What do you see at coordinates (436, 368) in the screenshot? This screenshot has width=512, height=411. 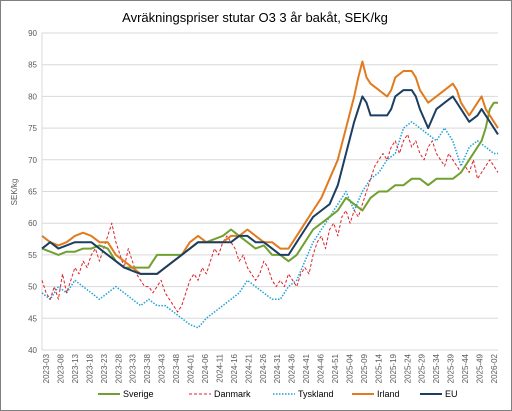 I see `x-tick-label: 2025-34` at bounding box center [436, 368].